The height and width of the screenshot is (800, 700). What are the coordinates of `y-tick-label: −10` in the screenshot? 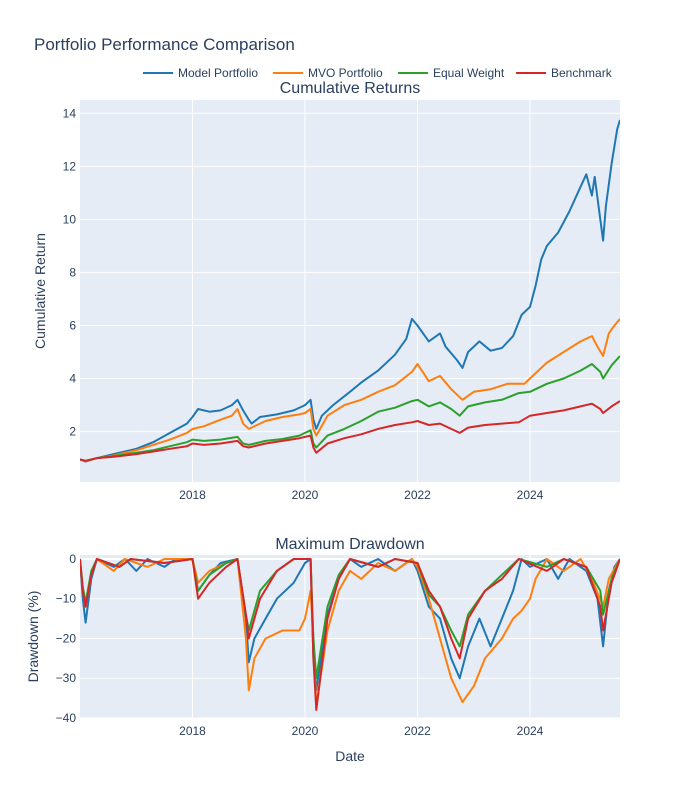 It's located at (66, 599).